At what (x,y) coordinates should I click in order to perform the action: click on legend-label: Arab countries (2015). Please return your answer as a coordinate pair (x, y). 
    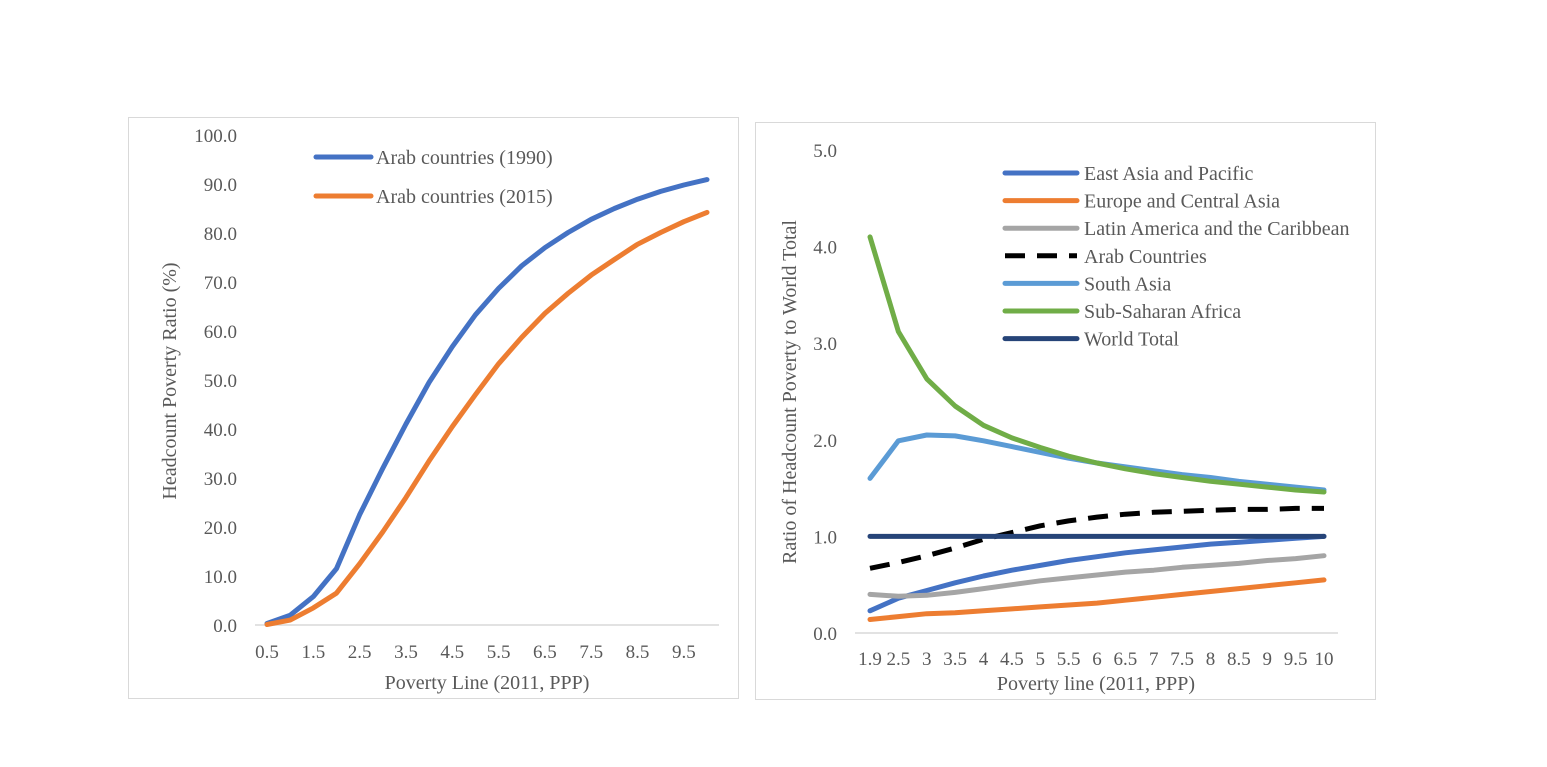
    Looking at the image, I should click on (464, 197).